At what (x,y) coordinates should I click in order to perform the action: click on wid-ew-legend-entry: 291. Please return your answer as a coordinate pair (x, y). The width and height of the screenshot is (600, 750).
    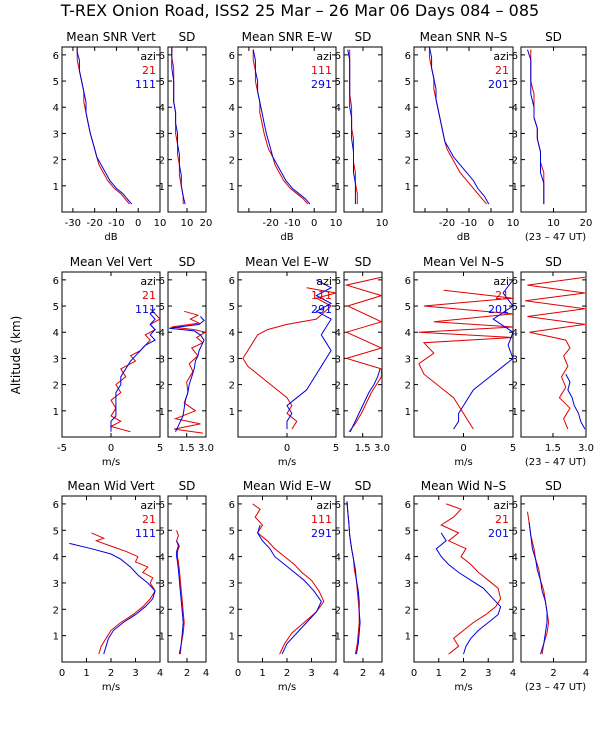
    Looking at the image, I should click on (321, 533).